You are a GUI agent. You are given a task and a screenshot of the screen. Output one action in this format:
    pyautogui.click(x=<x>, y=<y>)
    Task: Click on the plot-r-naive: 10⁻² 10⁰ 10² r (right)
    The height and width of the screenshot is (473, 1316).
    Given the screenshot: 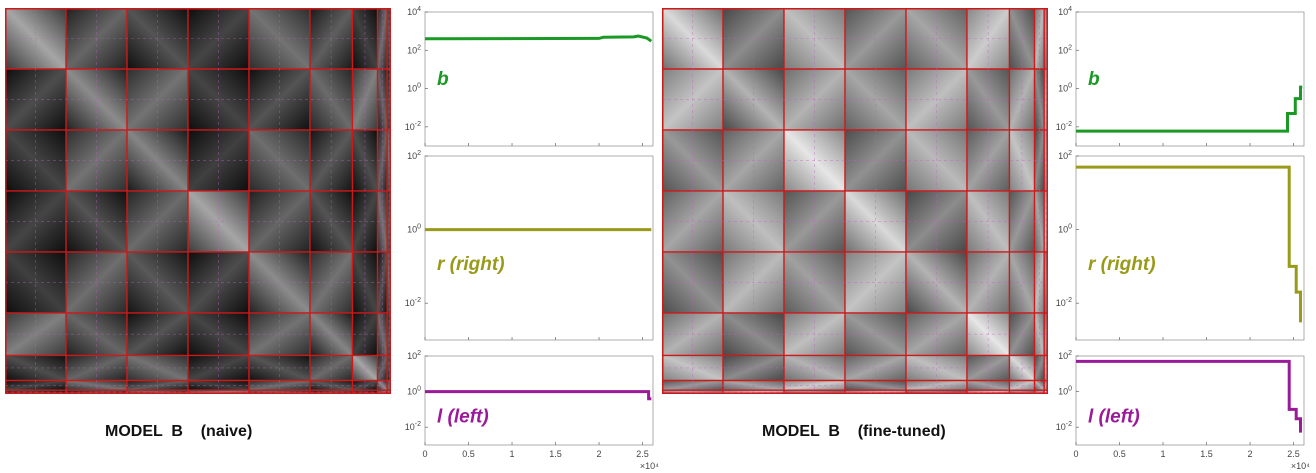 What is the action you would take?
    pyautogui.click(x=530, y=247)
    